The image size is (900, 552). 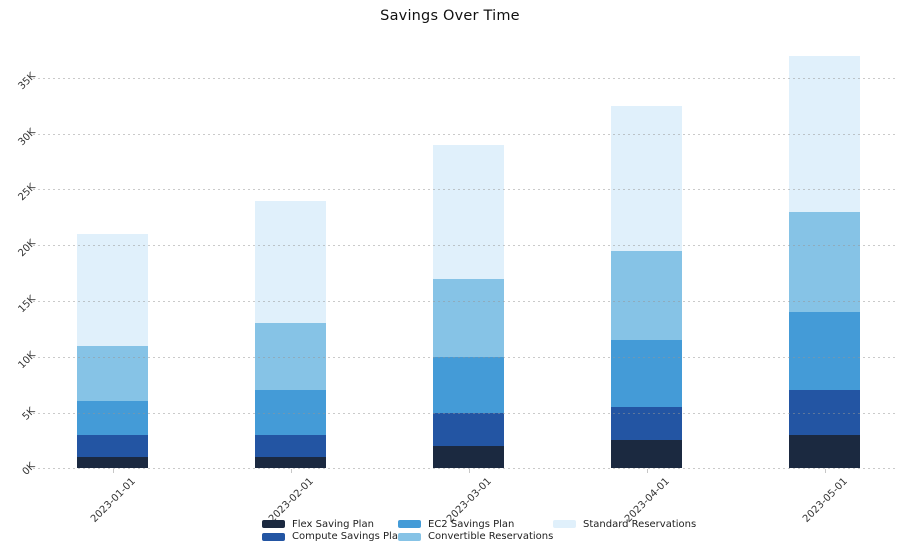 I want to click on legend-item-standard-reservations: Standard Reservations, so click(x=624, y=524).